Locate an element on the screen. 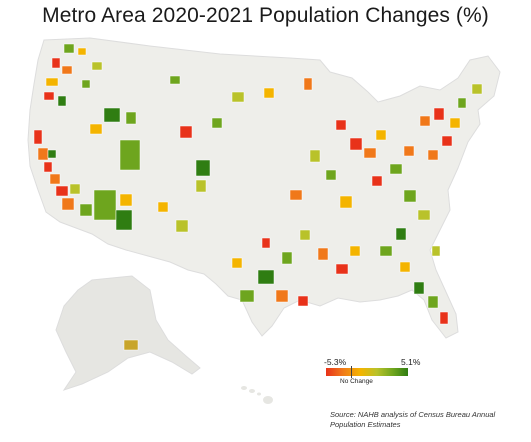  legend-max-label: 5.1% is located at coordinates (411, 362).